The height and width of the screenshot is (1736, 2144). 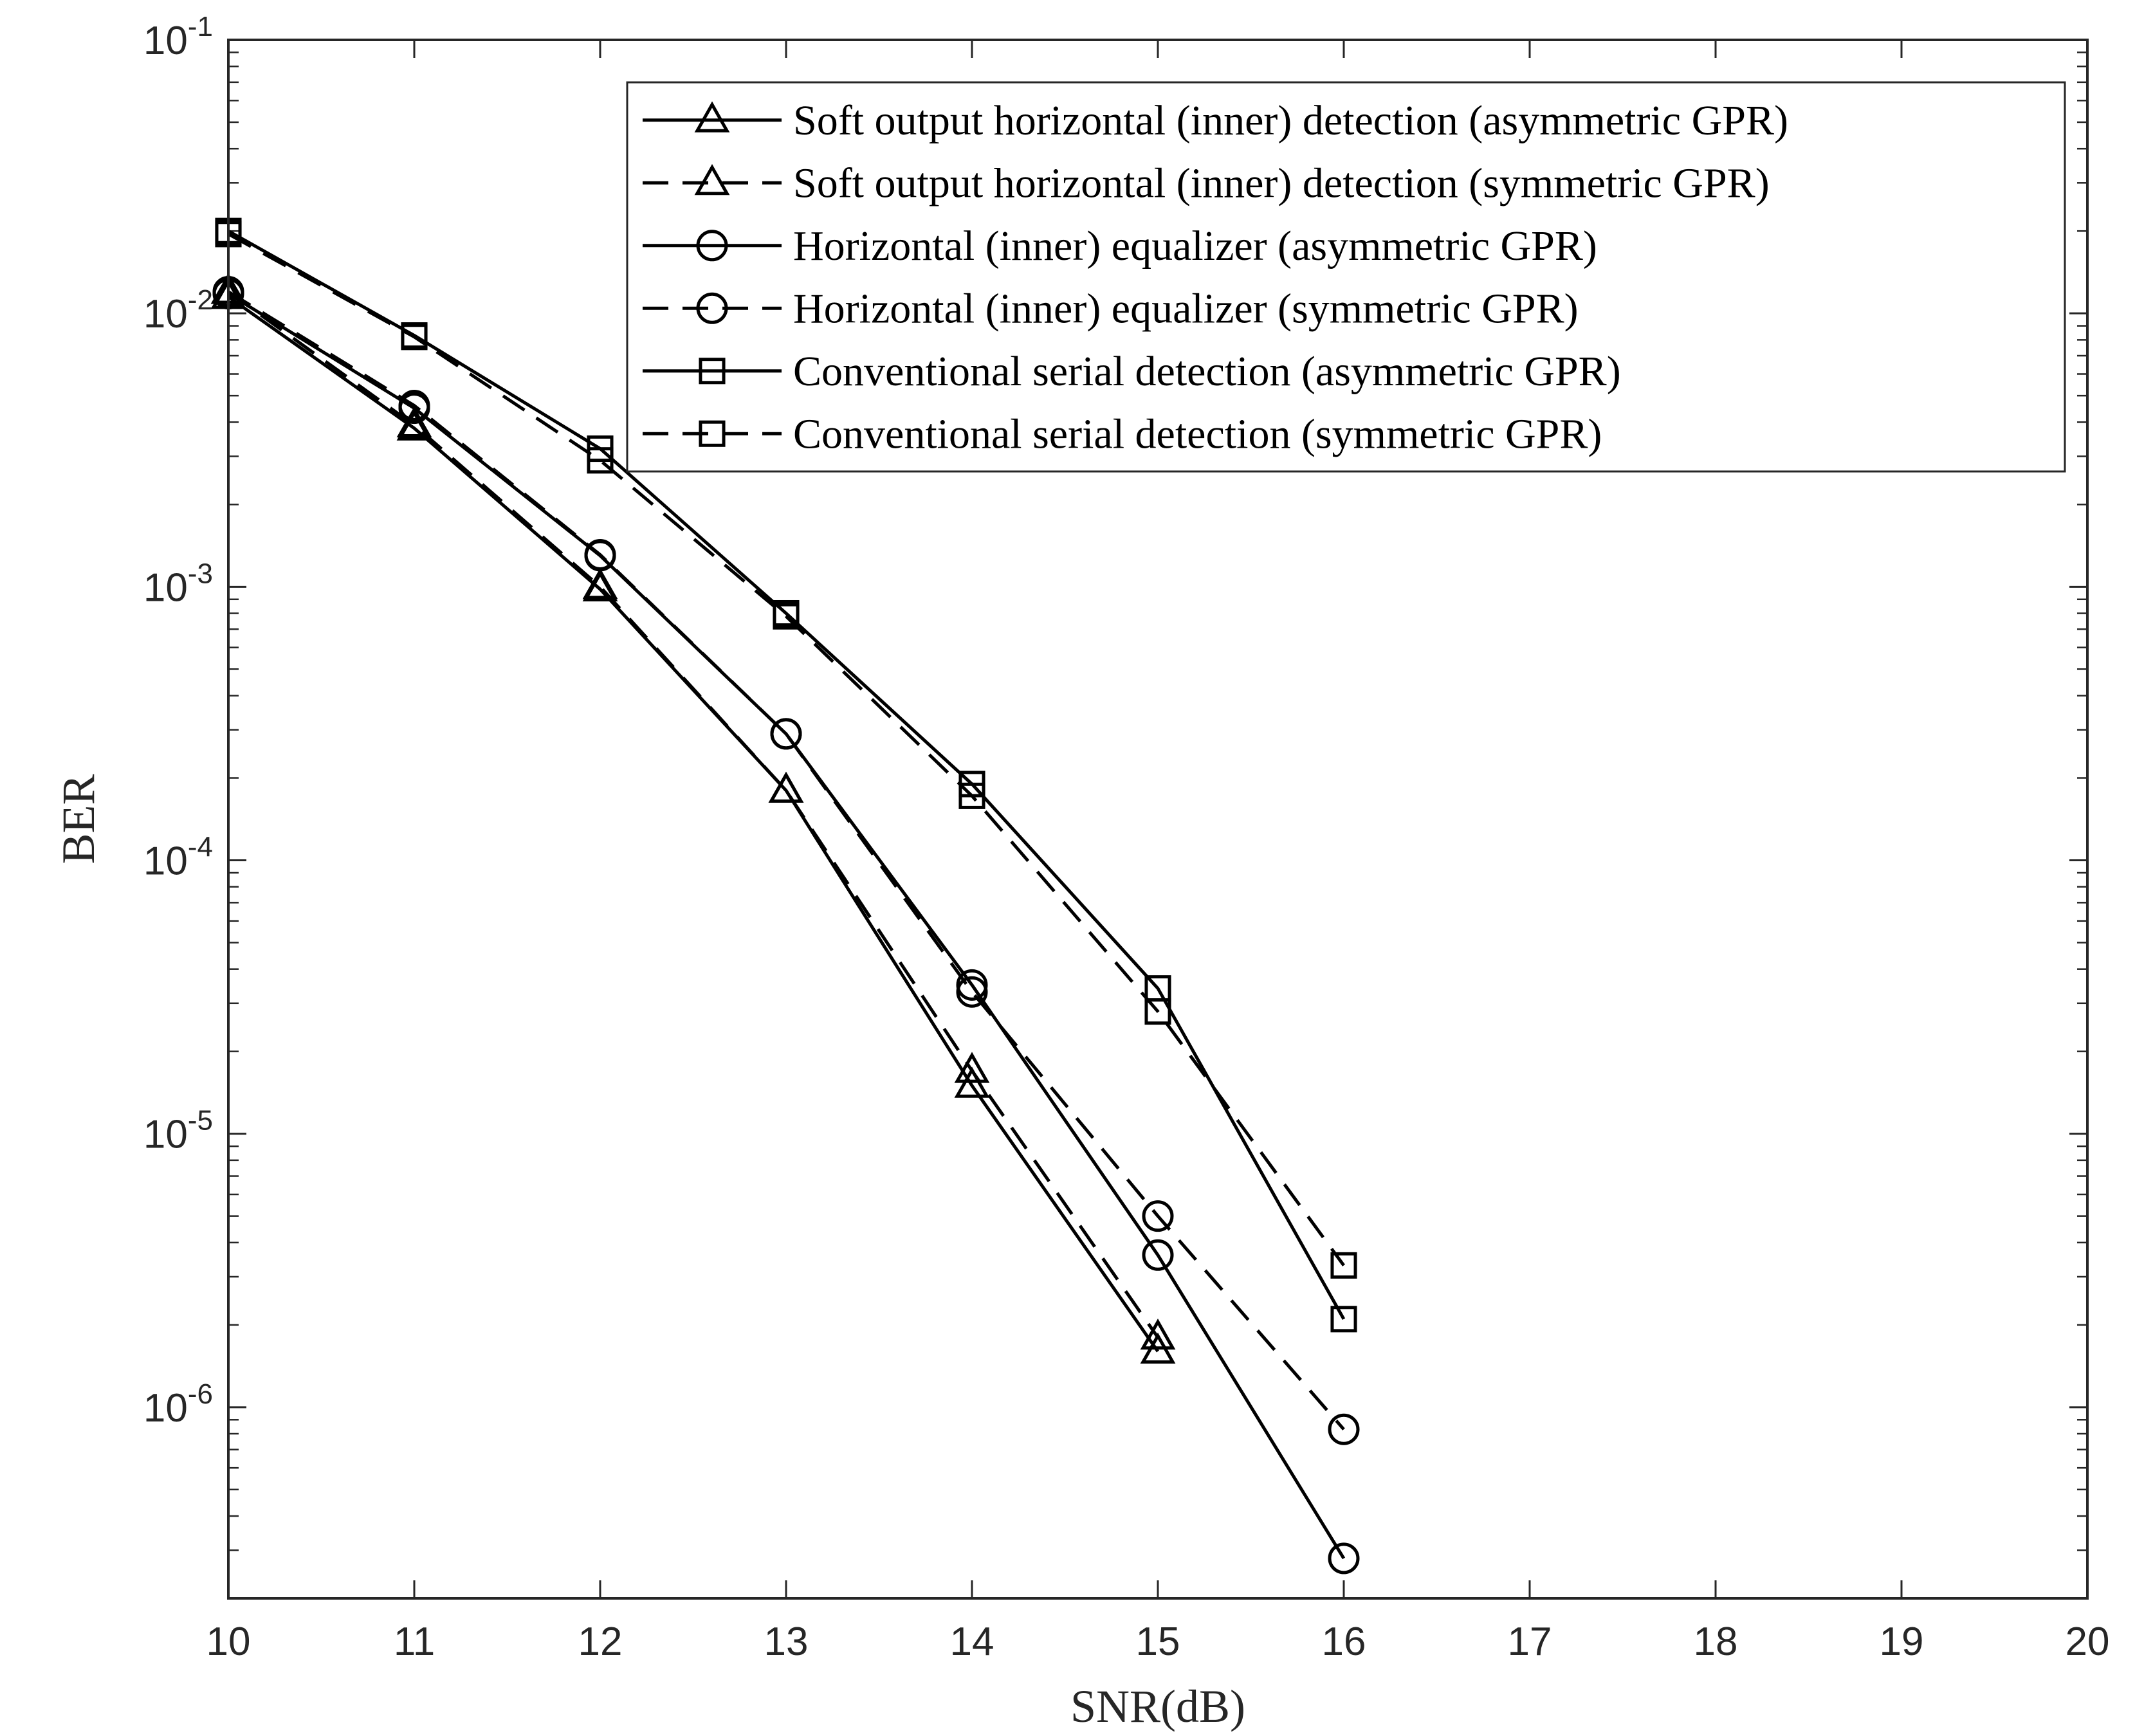 What do you see at coordinates (1902, 1642) in the screenshot?
I see `x-tick-label: 19` at bounding box center [1902, 1642].